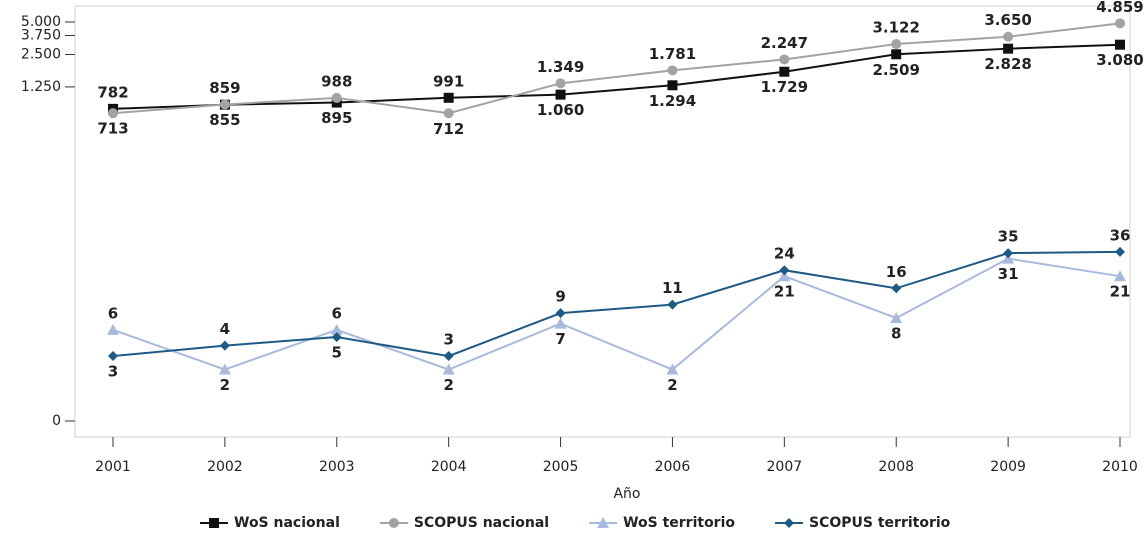 Image resolution: width=1145 pixels, height=539 pixels. Describe the element at coordinates (626, 494) in the screenshot. I see `x-axis-label: Año` at that location.